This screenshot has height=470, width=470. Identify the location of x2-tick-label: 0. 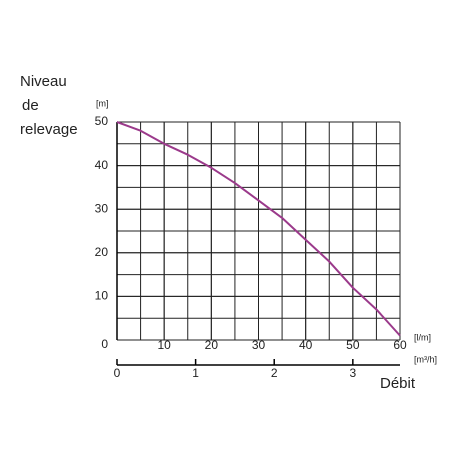
(117, 373).